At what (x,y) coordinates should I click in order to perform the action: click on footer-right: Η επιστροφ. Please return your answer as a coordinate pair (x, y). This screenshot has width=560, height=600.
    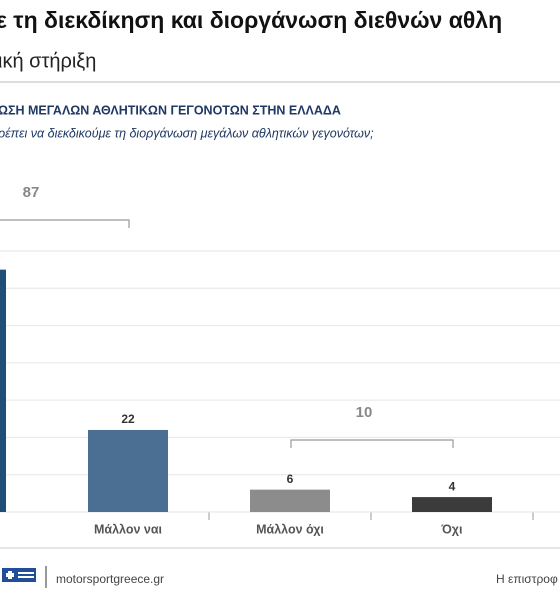
    Looking at the image, I should click on (527, 579).